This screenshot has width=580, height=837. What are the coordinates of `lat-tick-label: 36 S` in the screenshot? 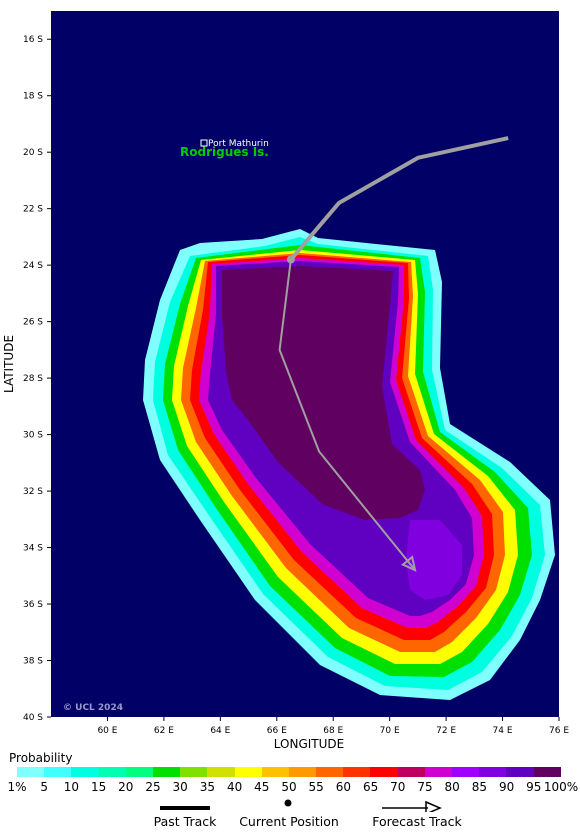 It's located at (33, 605).